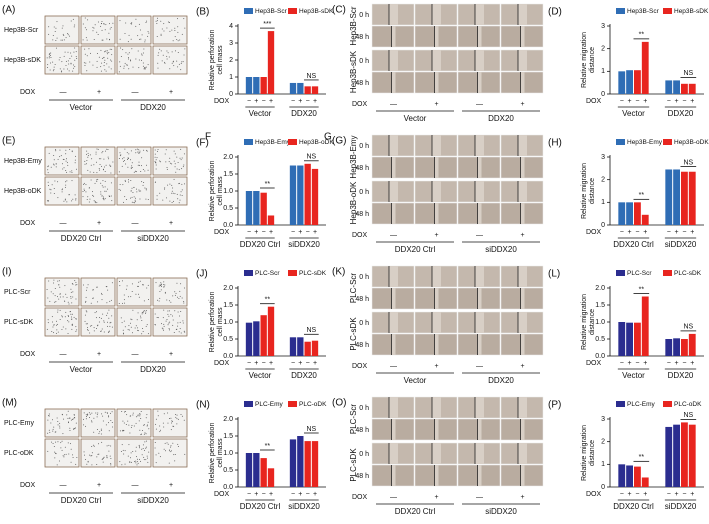 The height and width of the screenshot is (524, 709). Describe the element at coordinates (273, 142) in the screenshot. I see `legend-label: Hep3B-Emy` at that location.